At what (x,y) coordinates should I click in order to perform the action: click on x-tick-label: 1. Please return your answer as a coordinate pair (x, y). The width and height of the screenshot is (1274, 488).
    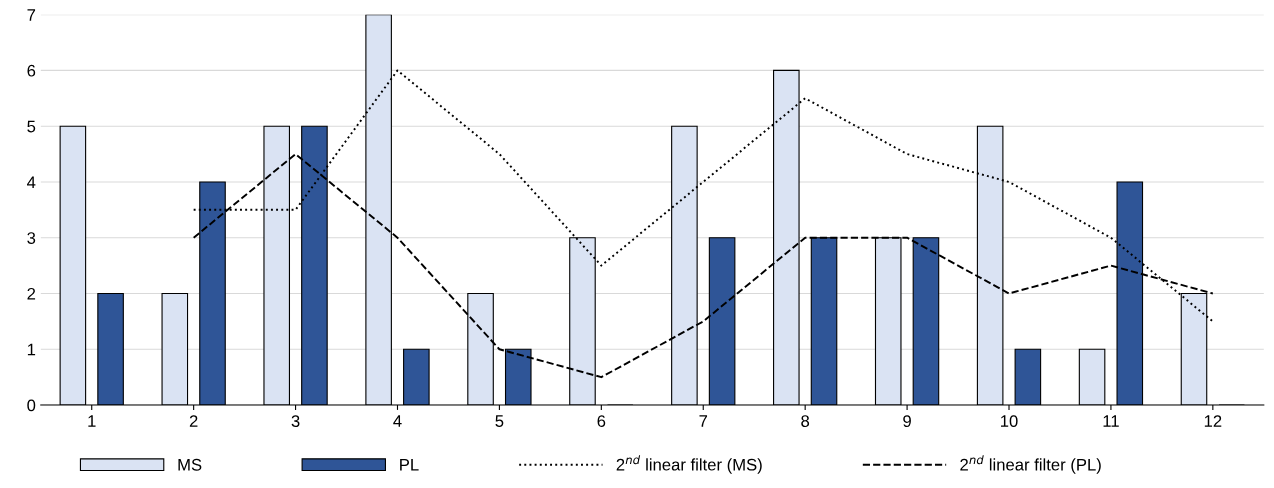
    Looking at the image, I should click on (92, 421).